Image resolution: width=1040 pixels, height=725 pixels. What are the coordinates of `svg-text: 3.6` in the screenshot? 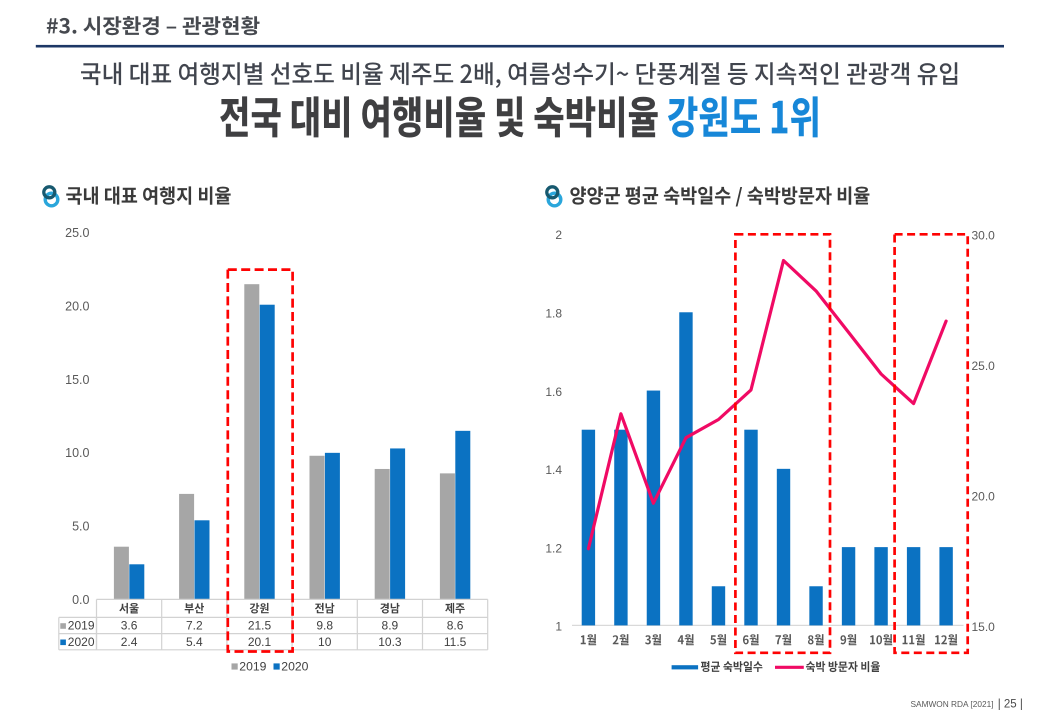 It's located at (129, 626).